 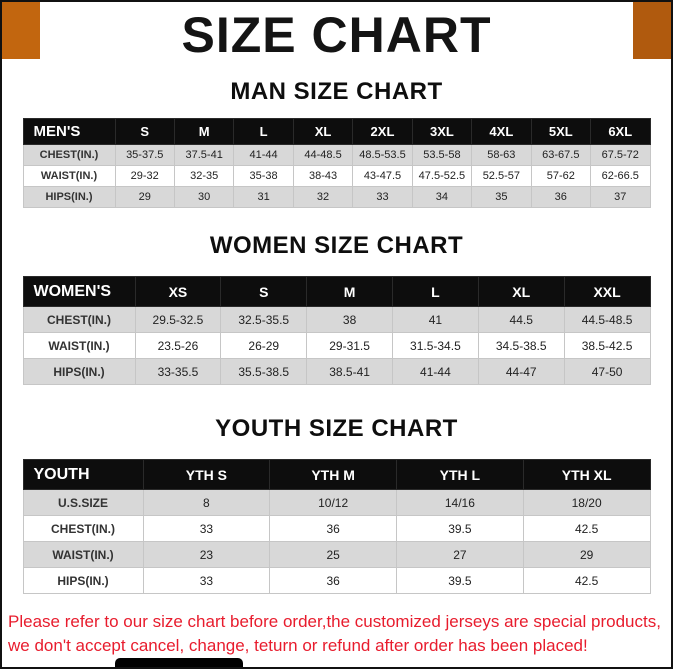 What do you see at coordinates (69, 131) in the screenshot?
I see `table-corner-header: MEN'S` at bounding box center [69, 131].